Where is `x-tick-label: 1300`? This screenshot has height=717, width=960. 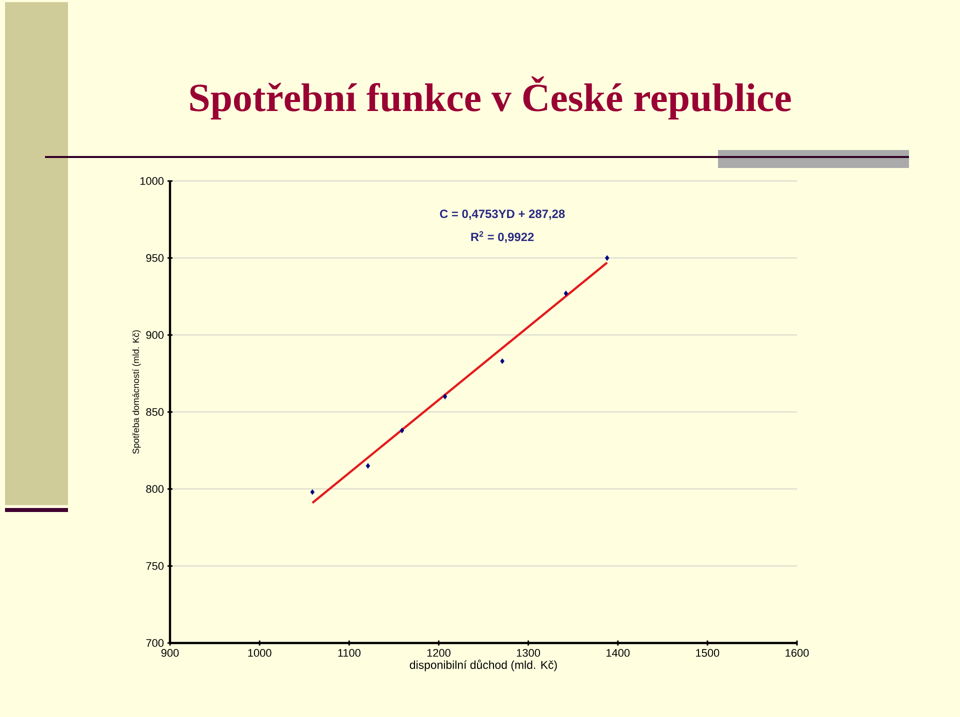 x-tick-label: 1300 is located at coordinates (528, 653).